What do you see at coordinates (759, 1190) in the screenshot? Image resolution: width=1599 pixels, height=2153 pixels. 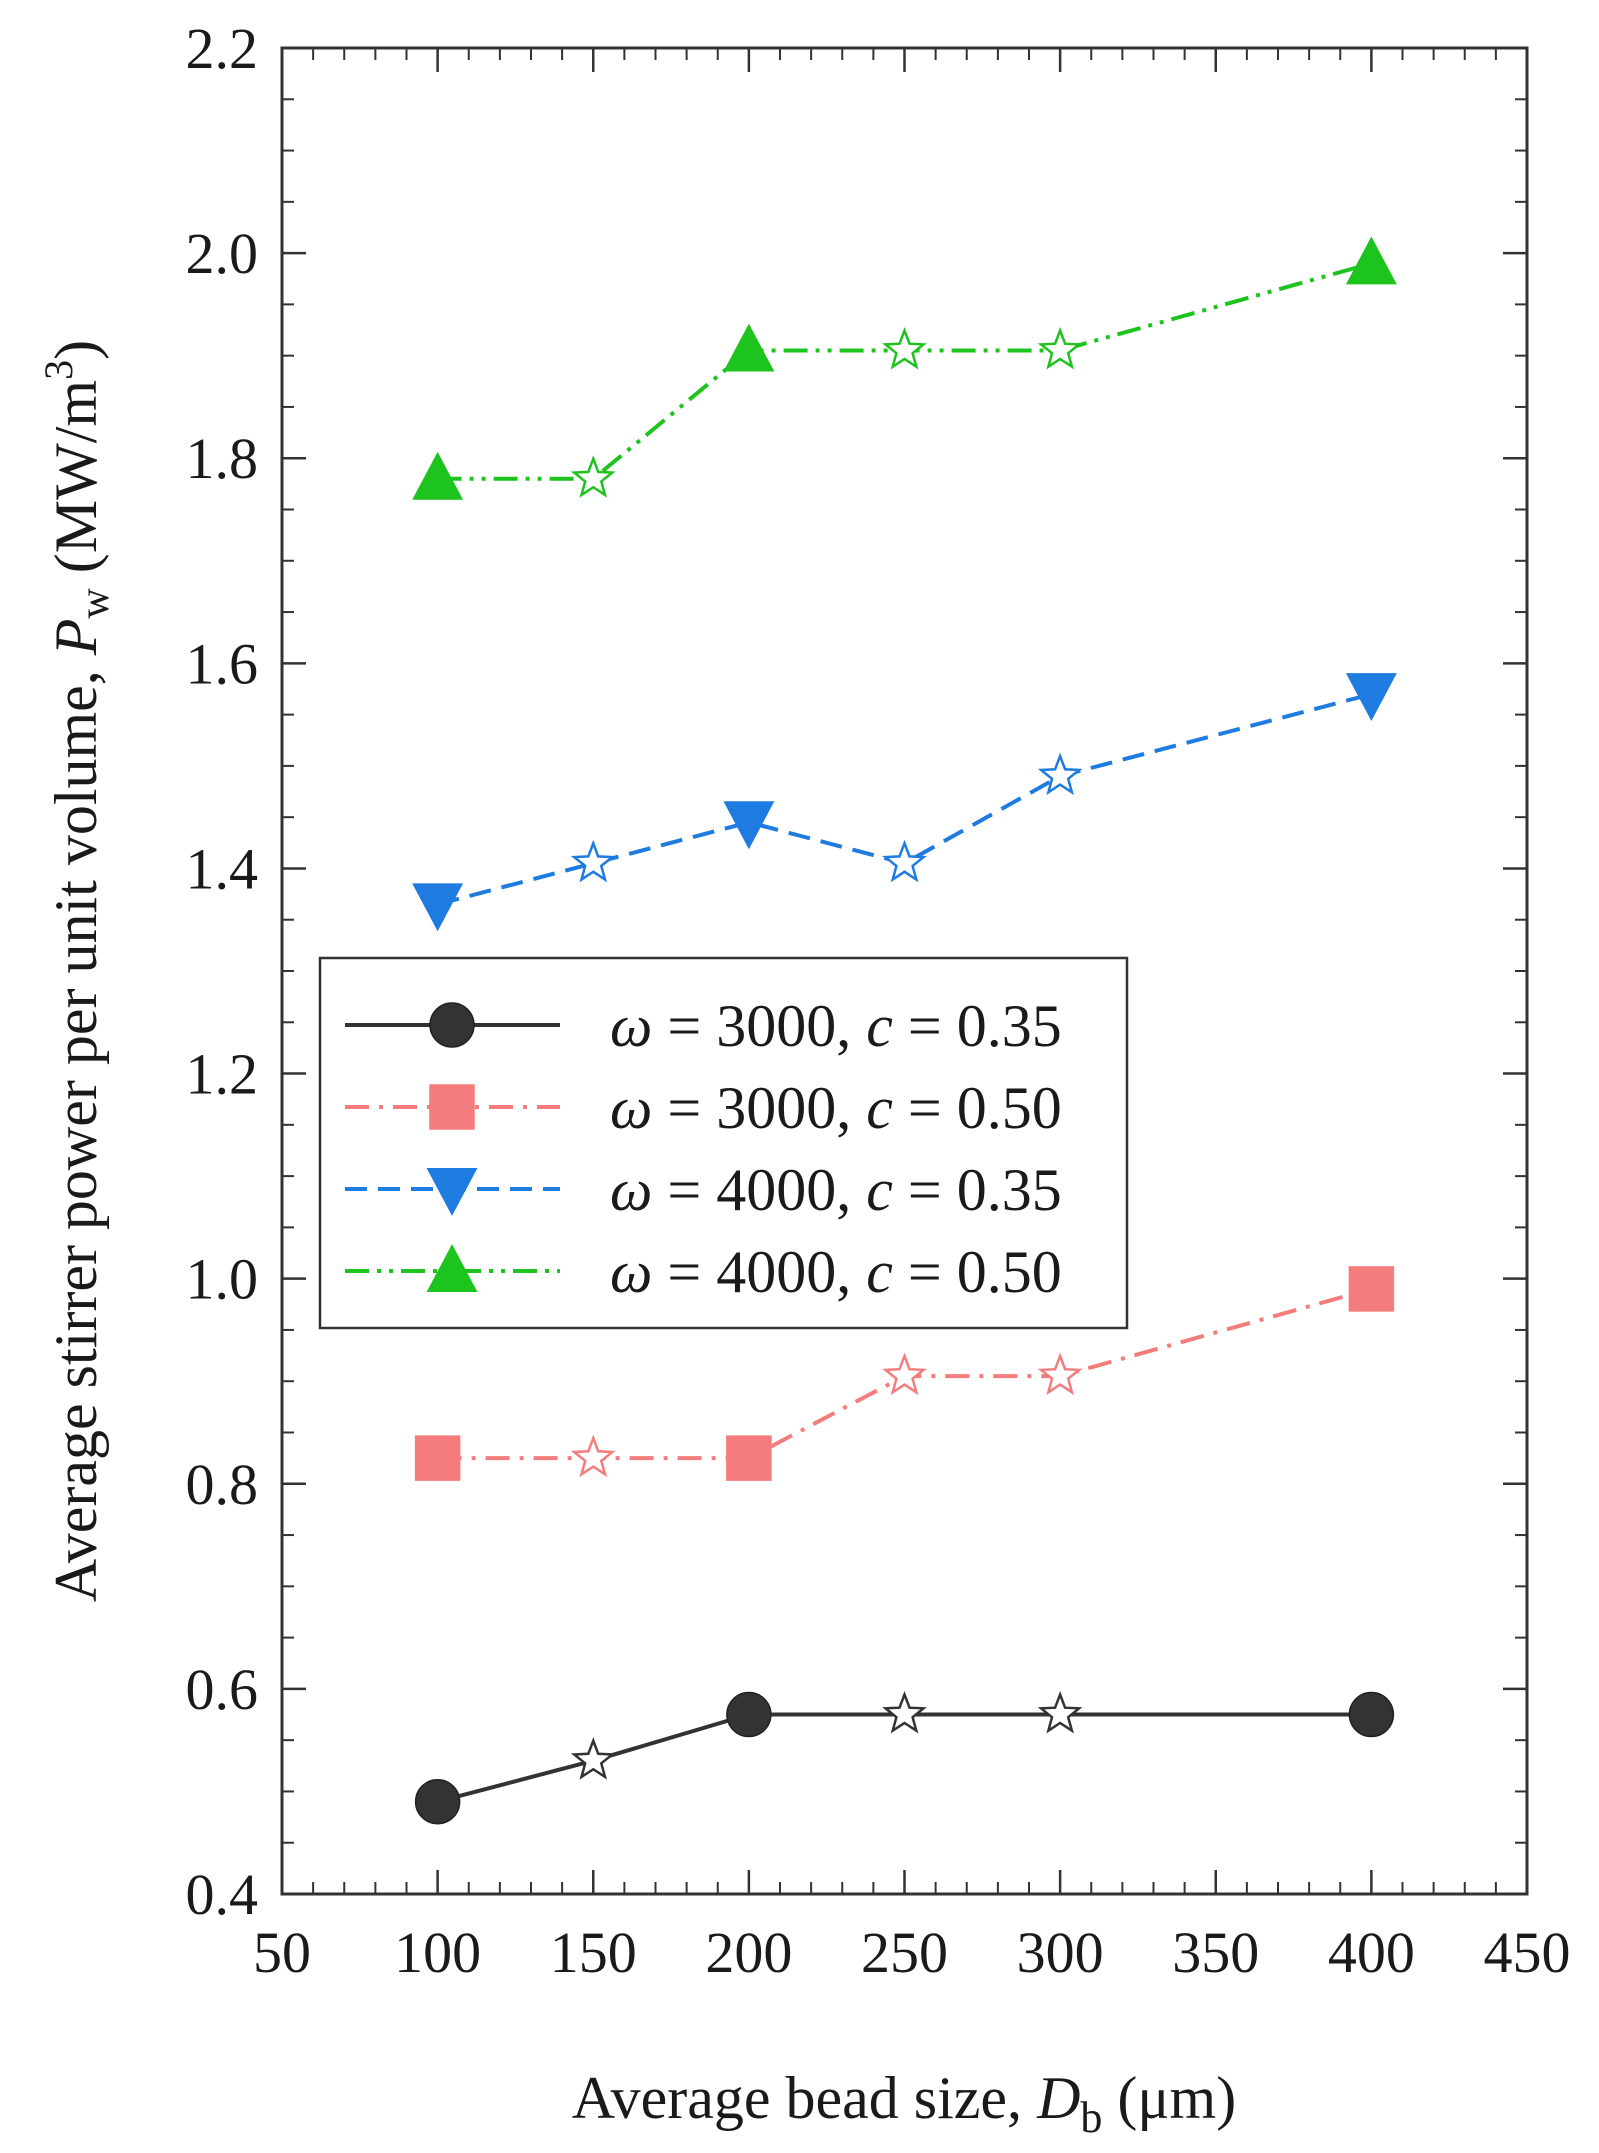 I see `legend-eq1-3: = 4000,` at bounding box center [759, 1190].